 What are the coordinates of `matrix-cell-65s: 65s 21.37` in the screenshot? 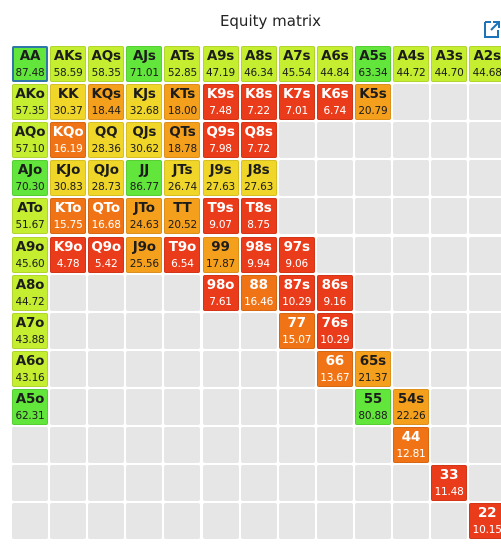 It's located at (372, 368).